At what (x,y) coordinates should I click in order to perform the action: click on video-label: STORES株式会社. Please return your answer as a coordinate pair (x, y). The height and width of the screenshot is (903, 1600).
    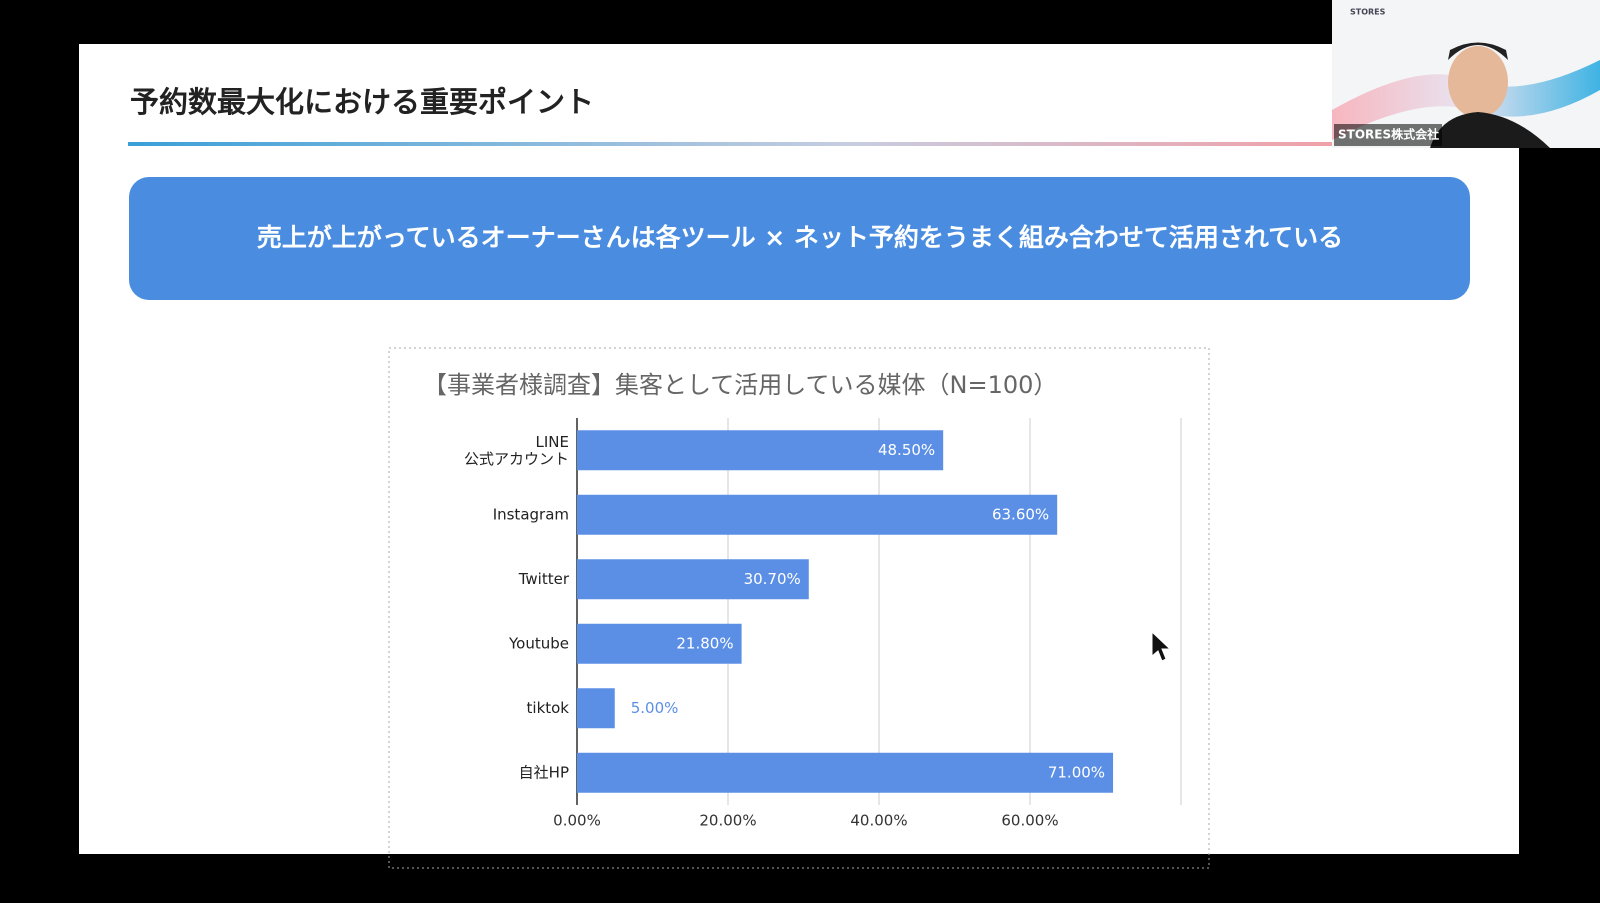
    Looking at the image, I should click on (1388, 134).